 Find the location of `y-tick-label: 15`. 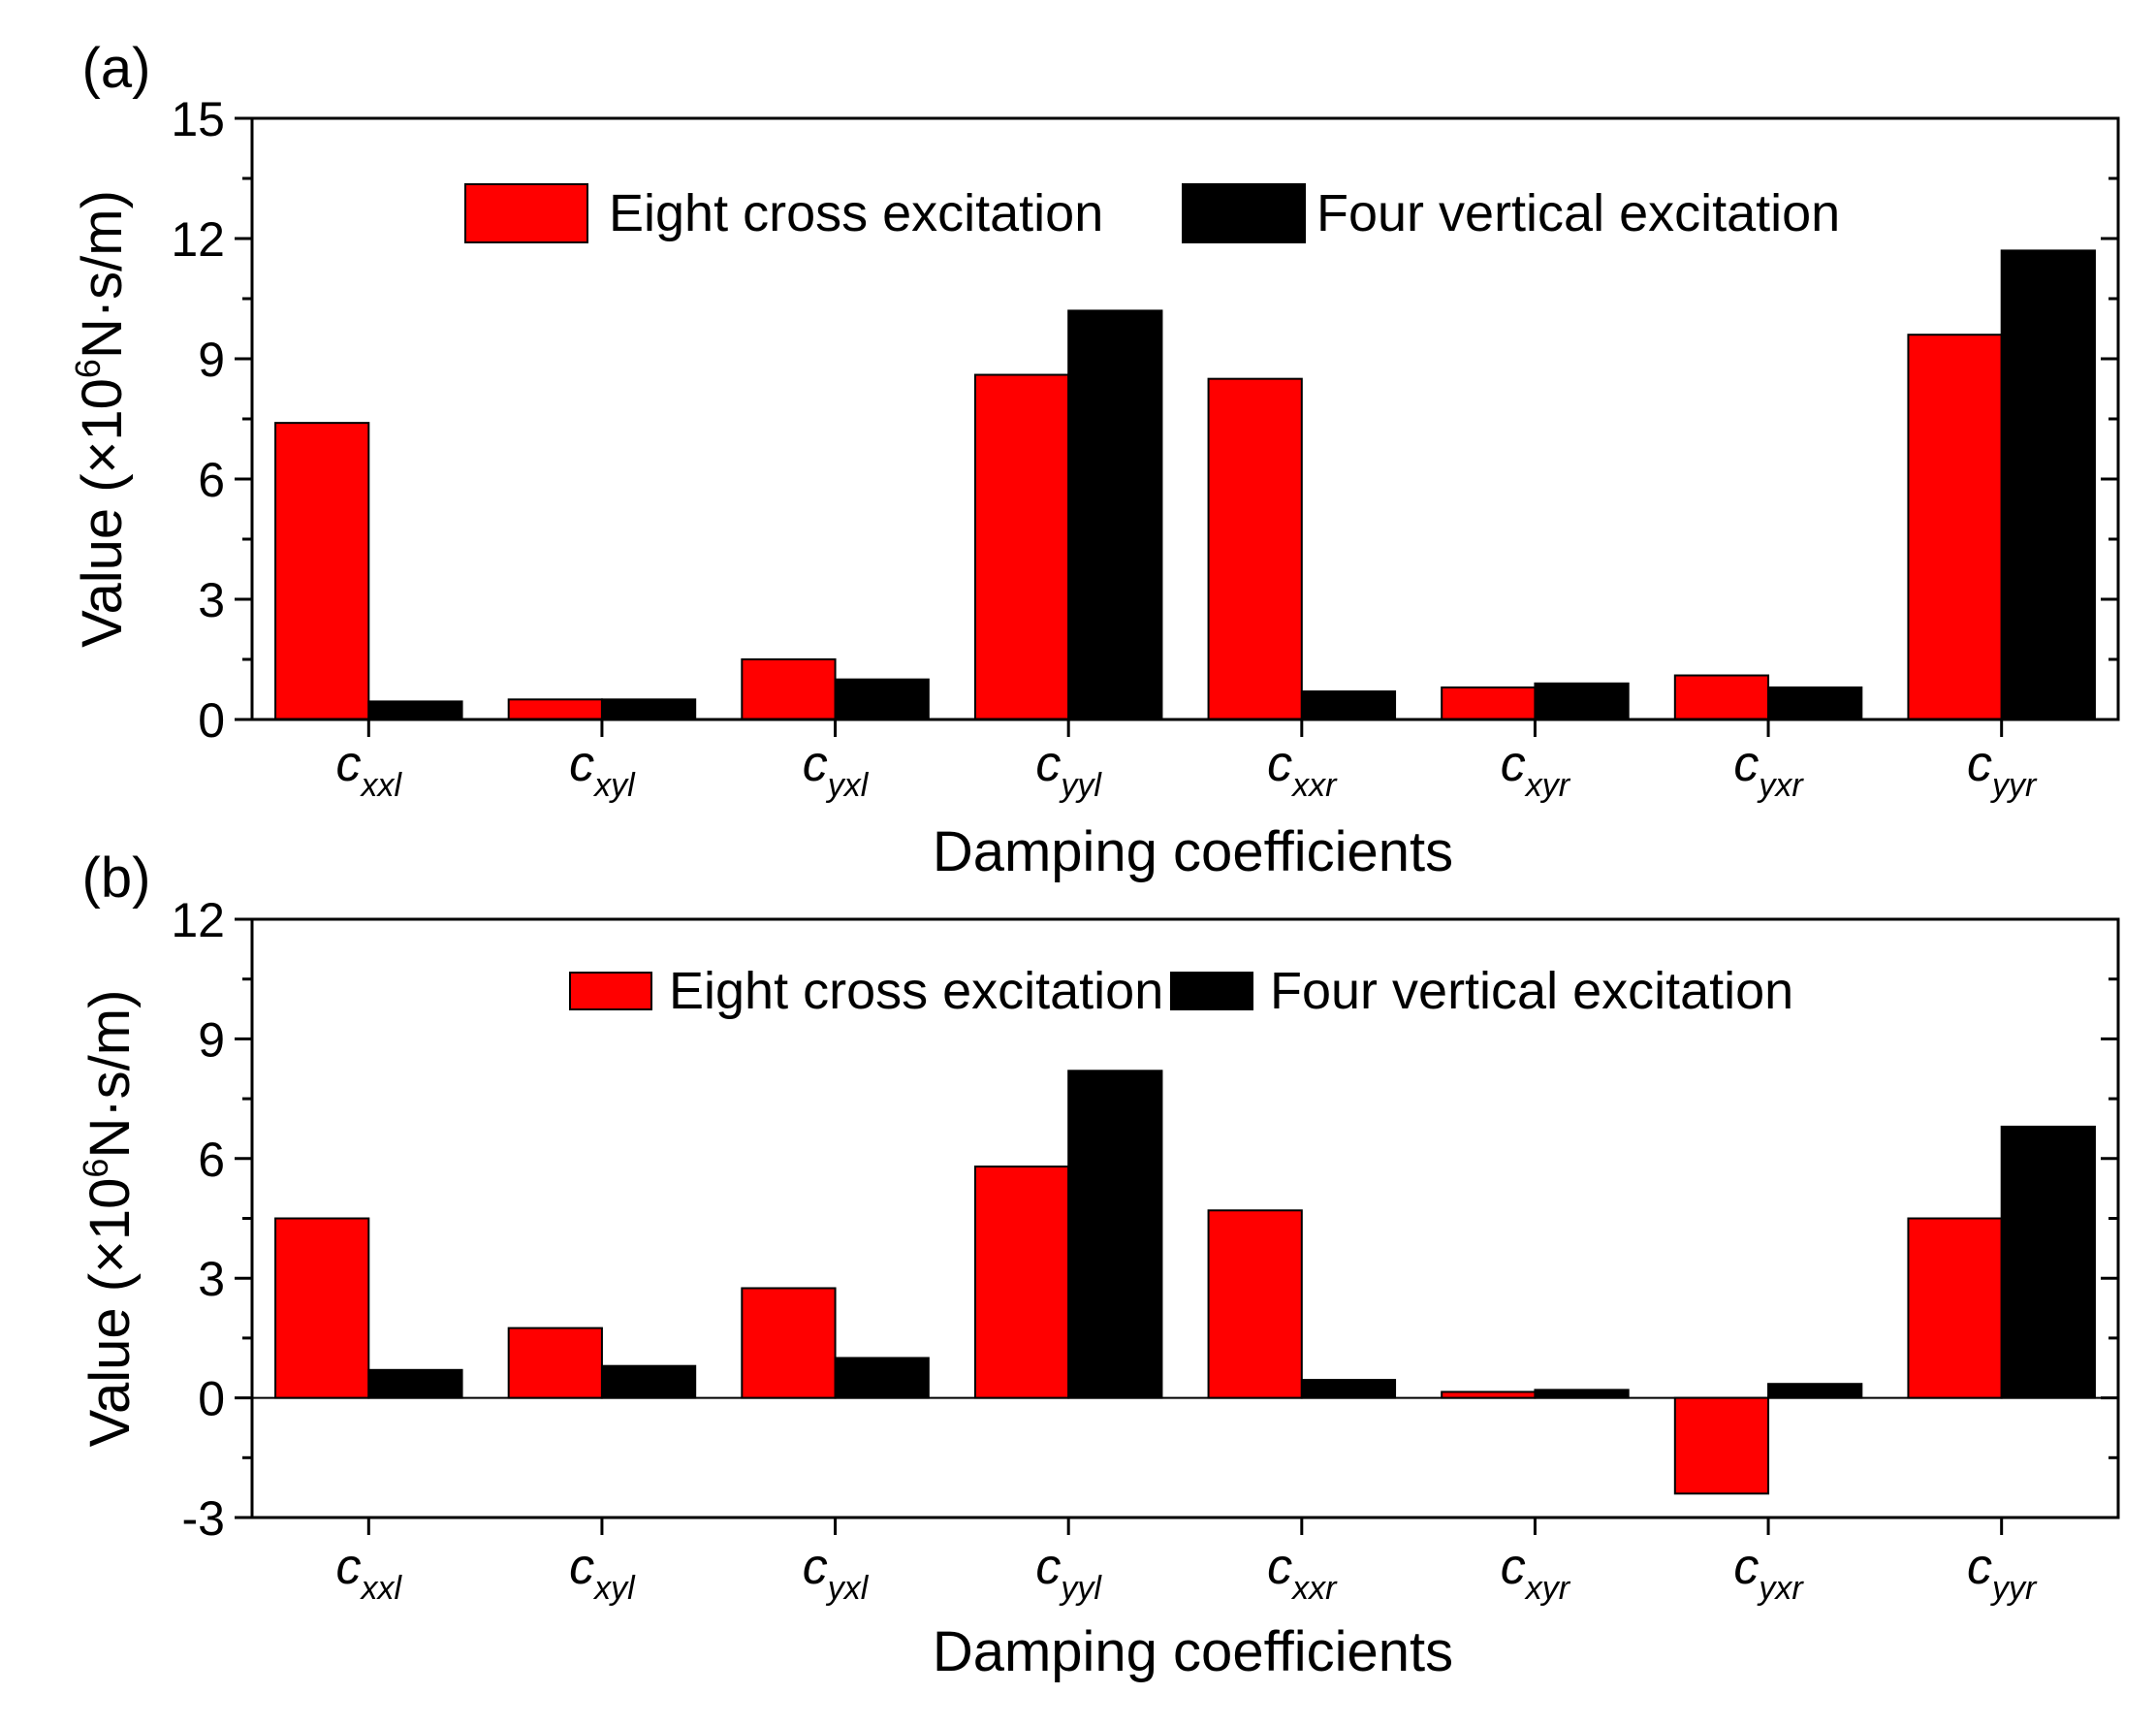

y-tick-label: 15 is located at coordinates (198, 119).